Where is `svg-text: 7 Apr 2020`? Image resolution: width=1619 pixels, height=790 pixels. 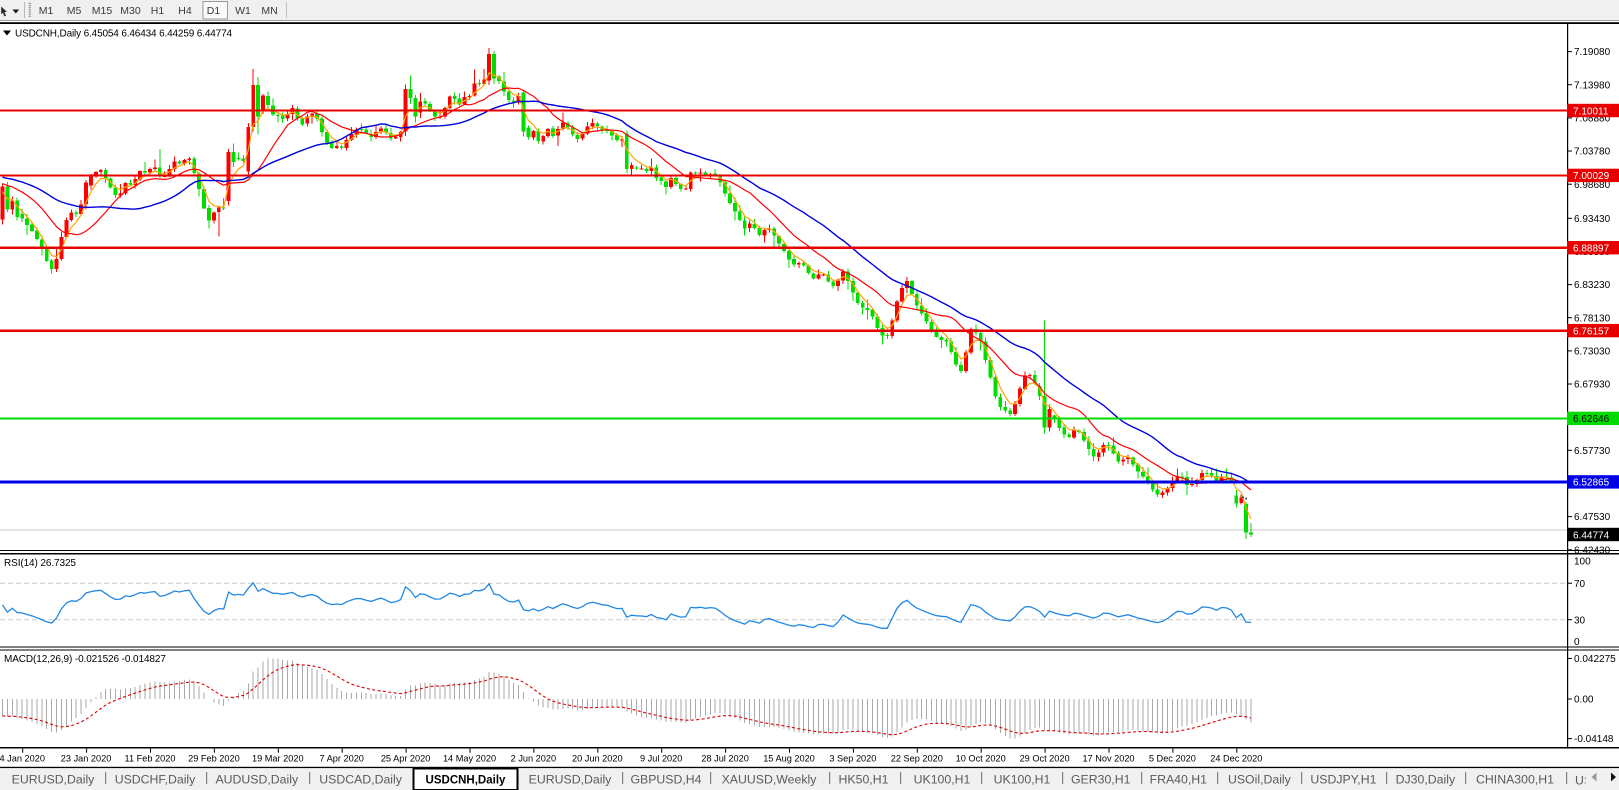
svg-text: 7 Apr 2020 is located at coordinates (341, 759).